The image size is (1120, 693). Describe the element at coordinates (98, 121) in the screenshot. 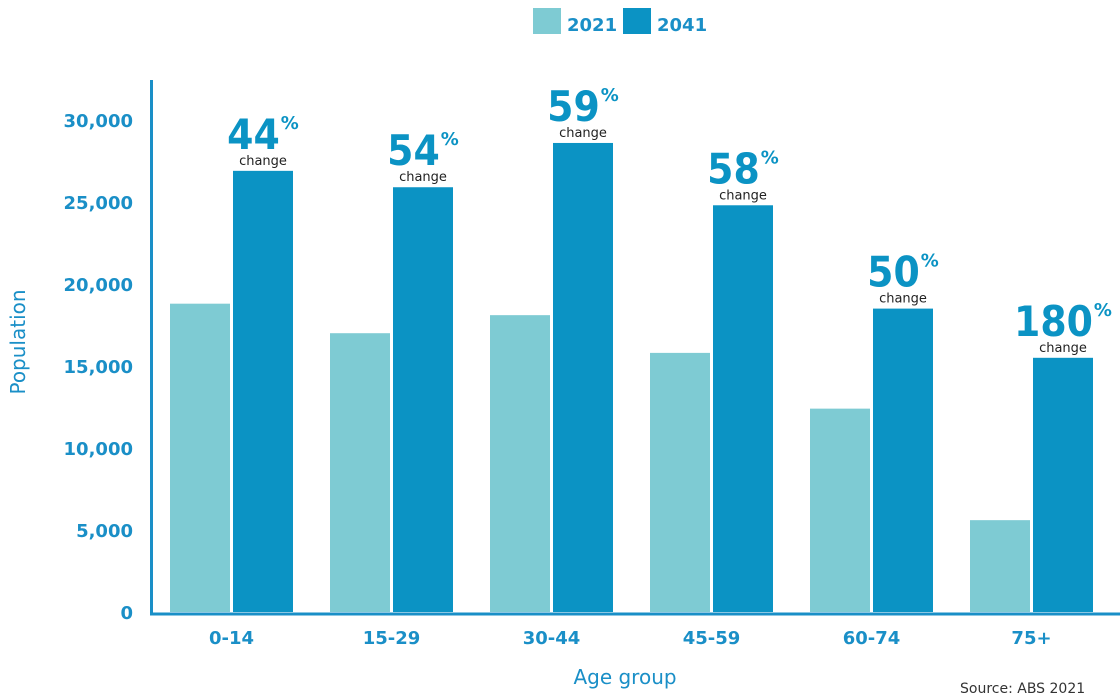

I see `y-tick-label: 30,000` at that location.